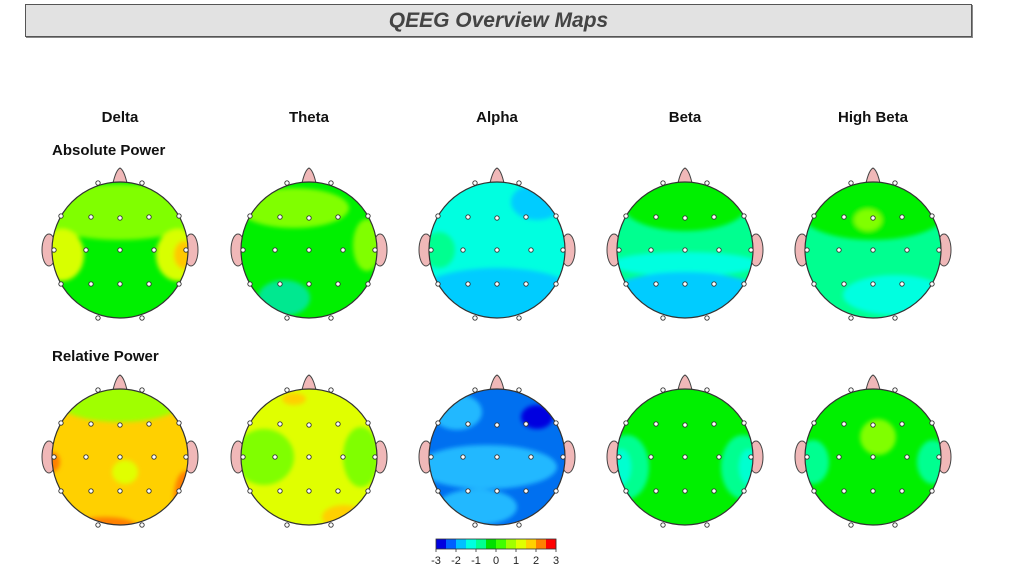  Describe the element at coordinates (120, 244) in the screenshot. I see `topomap-absolute-delta` at that location.